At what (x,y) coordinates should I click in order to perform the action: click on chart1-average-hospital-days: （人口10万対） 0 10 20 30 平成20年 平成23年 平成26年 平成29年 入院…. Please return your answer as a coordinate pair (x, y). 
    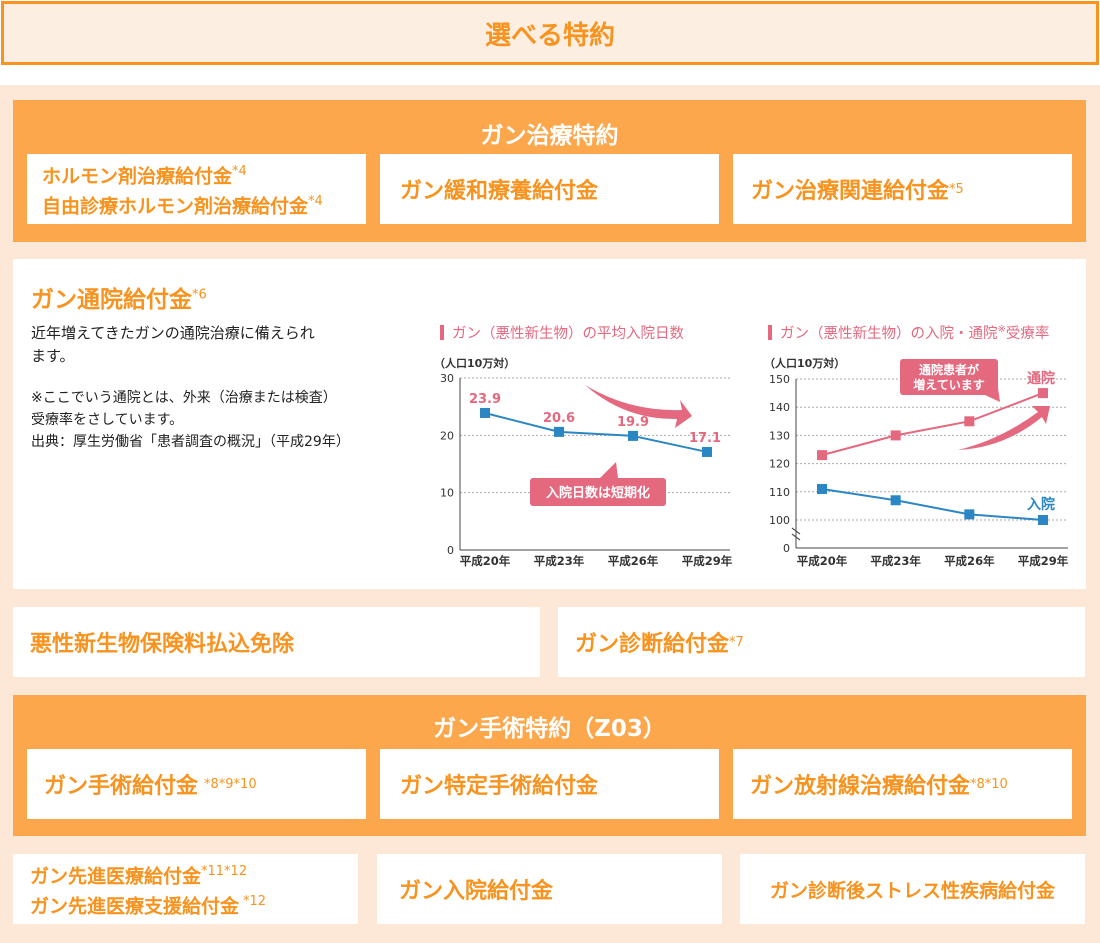
    Looking at the image, I should click on (583, 462).